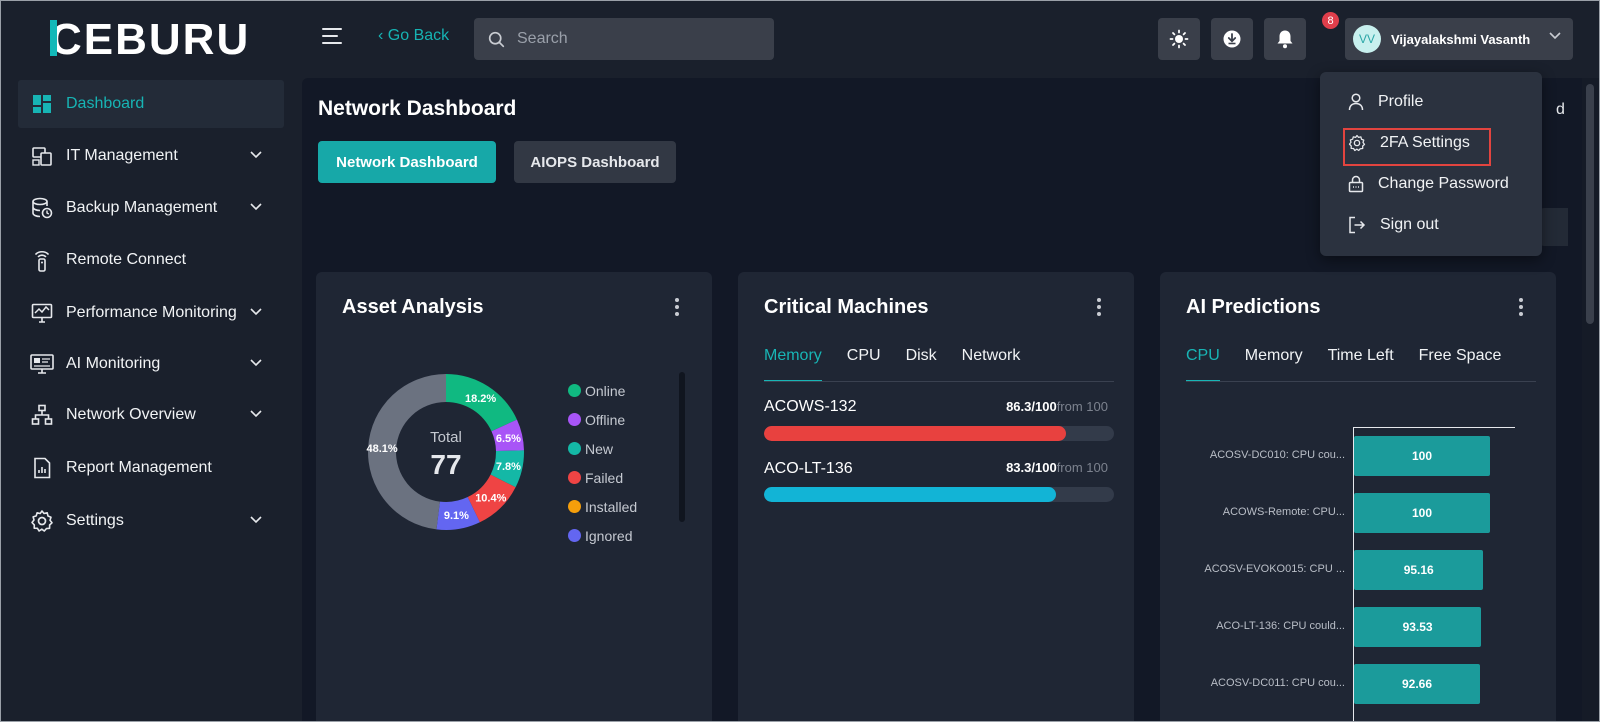  I want to click on sidebar-item-performance-monitoring: Performance Monitoring, so click(151, 313).